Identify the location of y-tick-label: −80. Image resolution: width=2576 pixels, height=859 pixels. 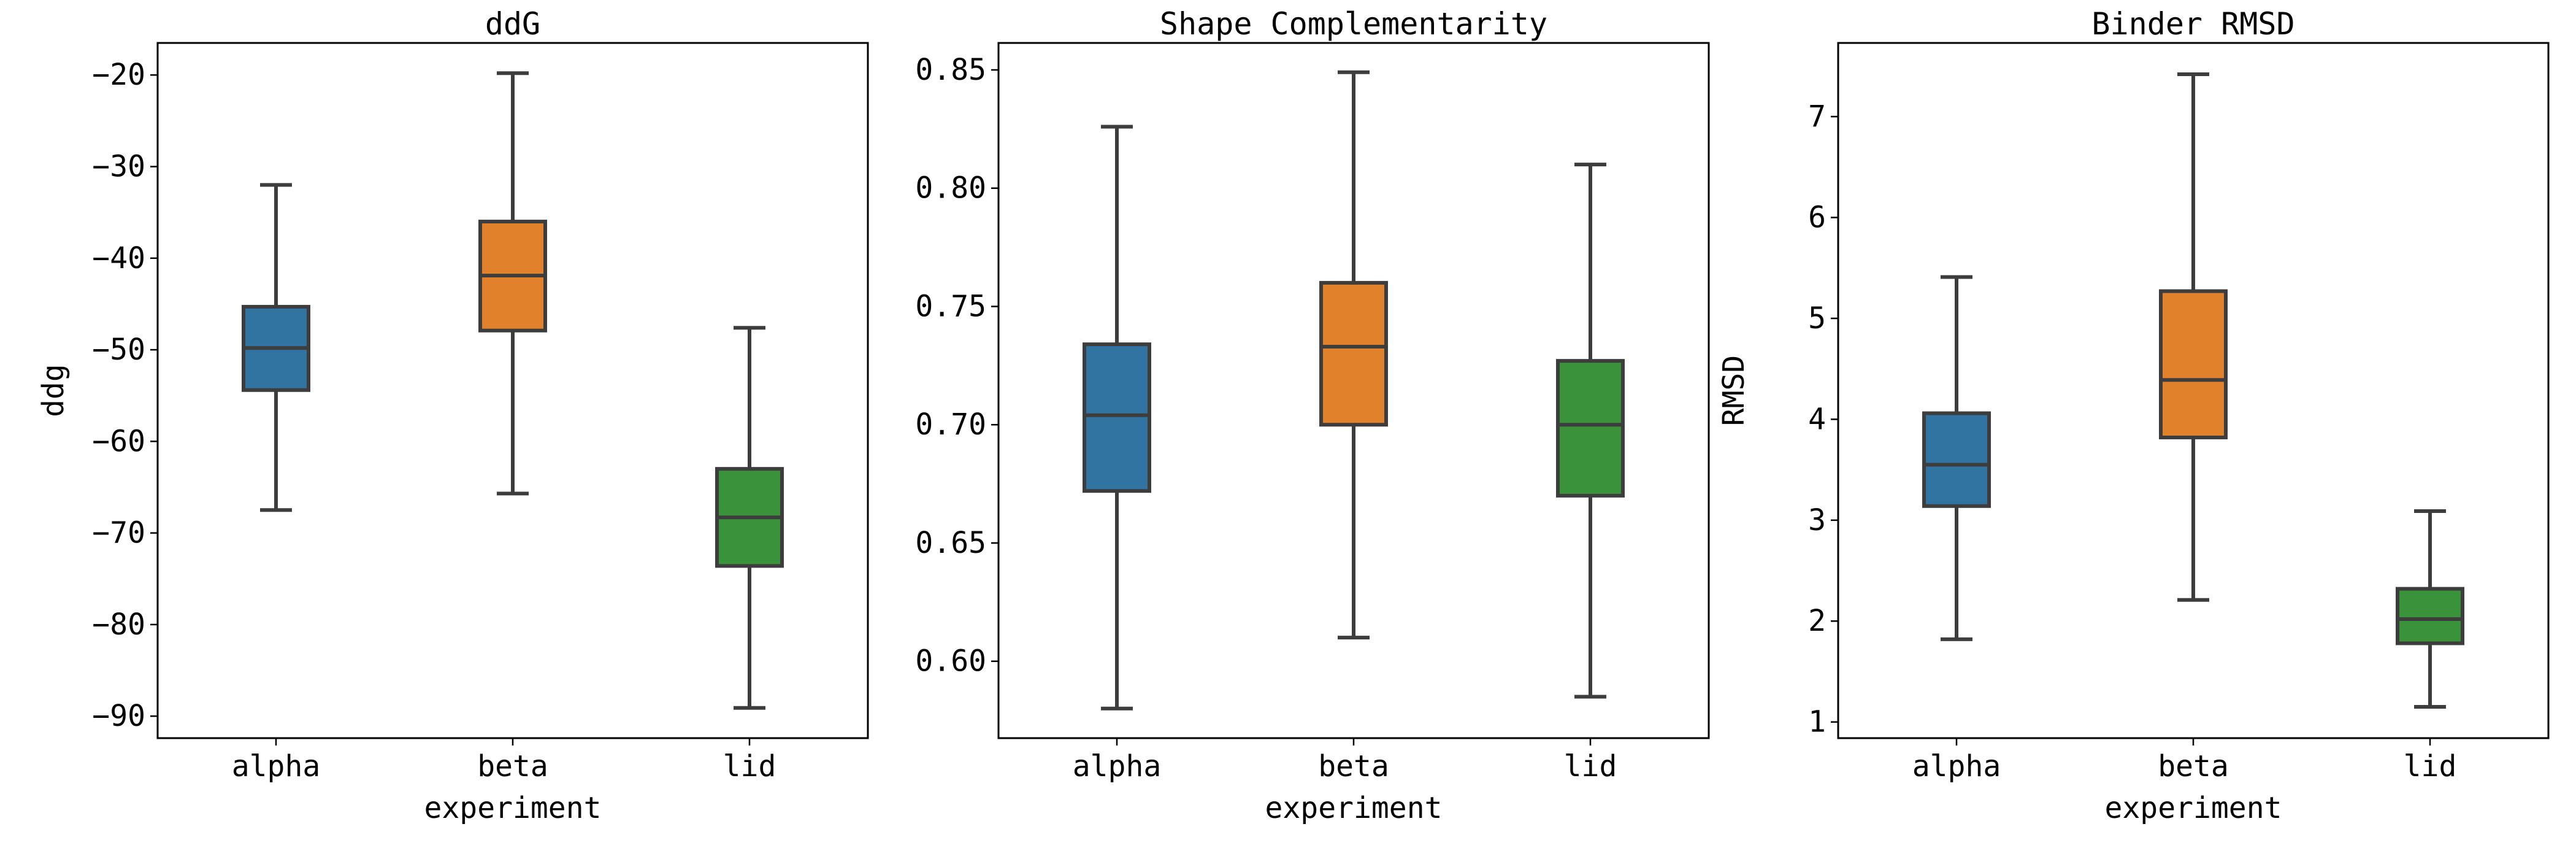
(118, 624).